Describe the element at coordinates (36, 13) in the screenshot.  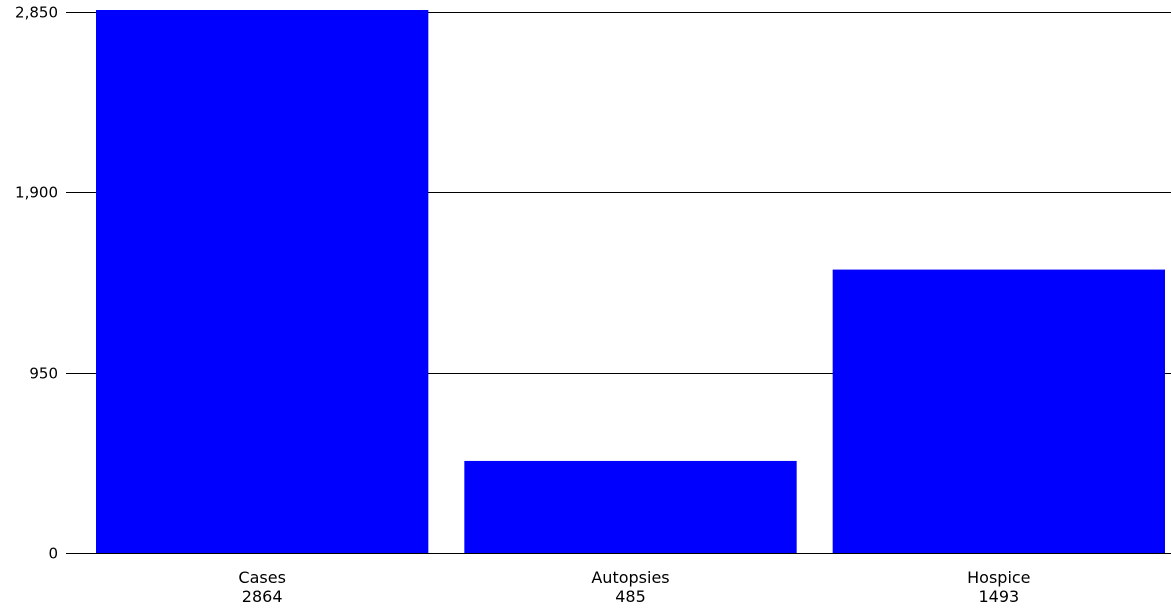
I see `y-tick-label: 2,850` at that location.